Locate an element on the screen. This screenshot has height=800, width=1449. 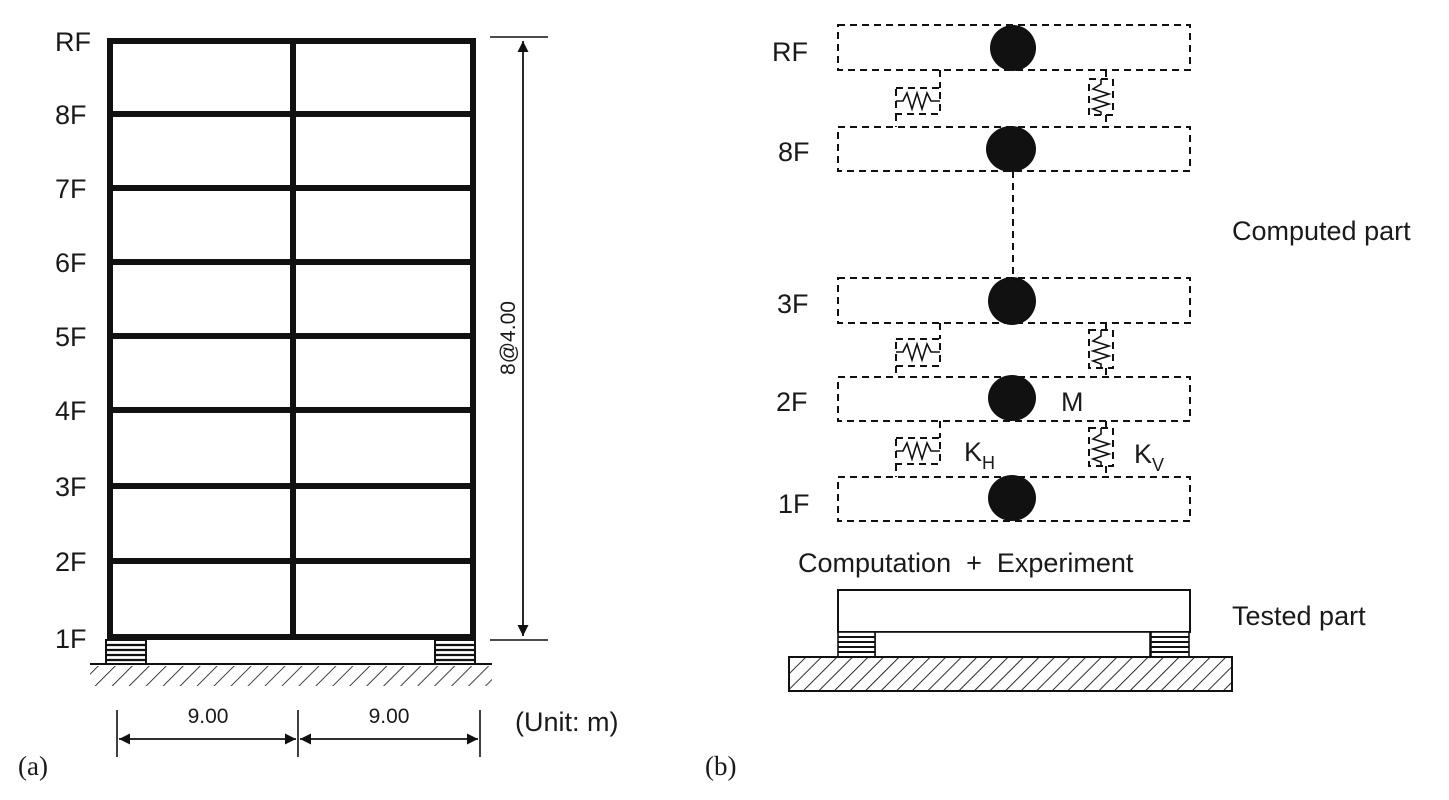
tested-part-label: Tested part is located at coordinates (1299, 616).